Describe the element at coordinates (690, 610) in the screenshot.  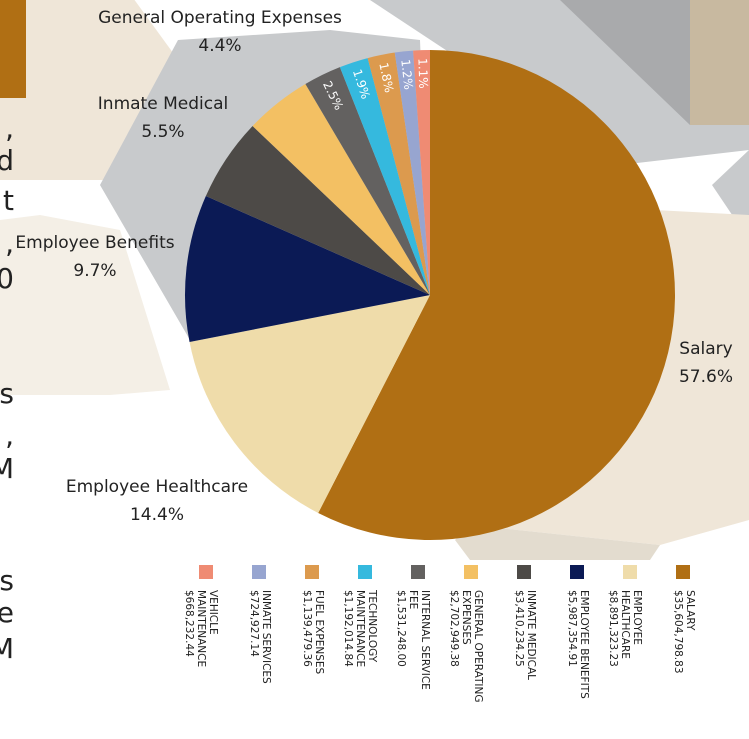
I see `legend-label: SALARY` at that location.